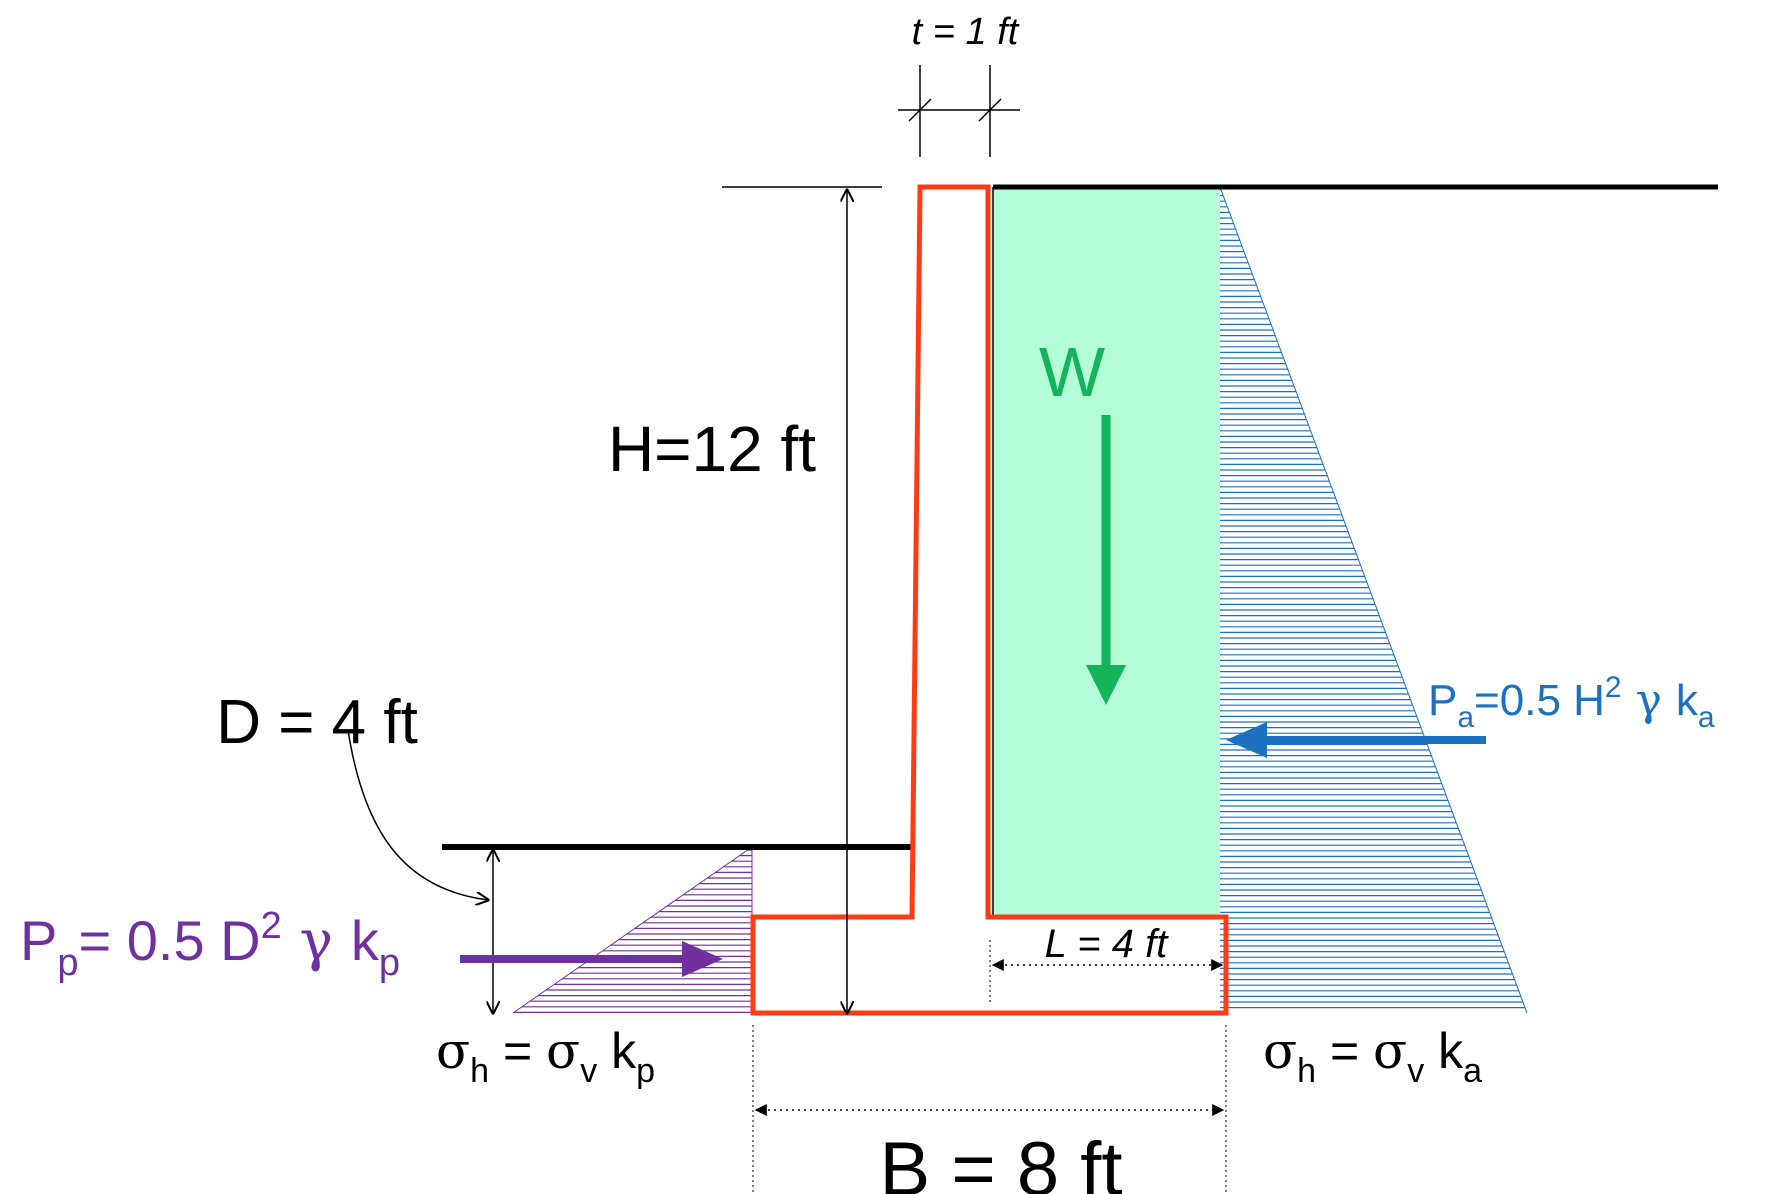 The image size is (1786, 1194). What do you see at coordinates (966, 32) in the screenshot?
I see `thickness-label: t = 1 ft` at bounding box center [966, 32].